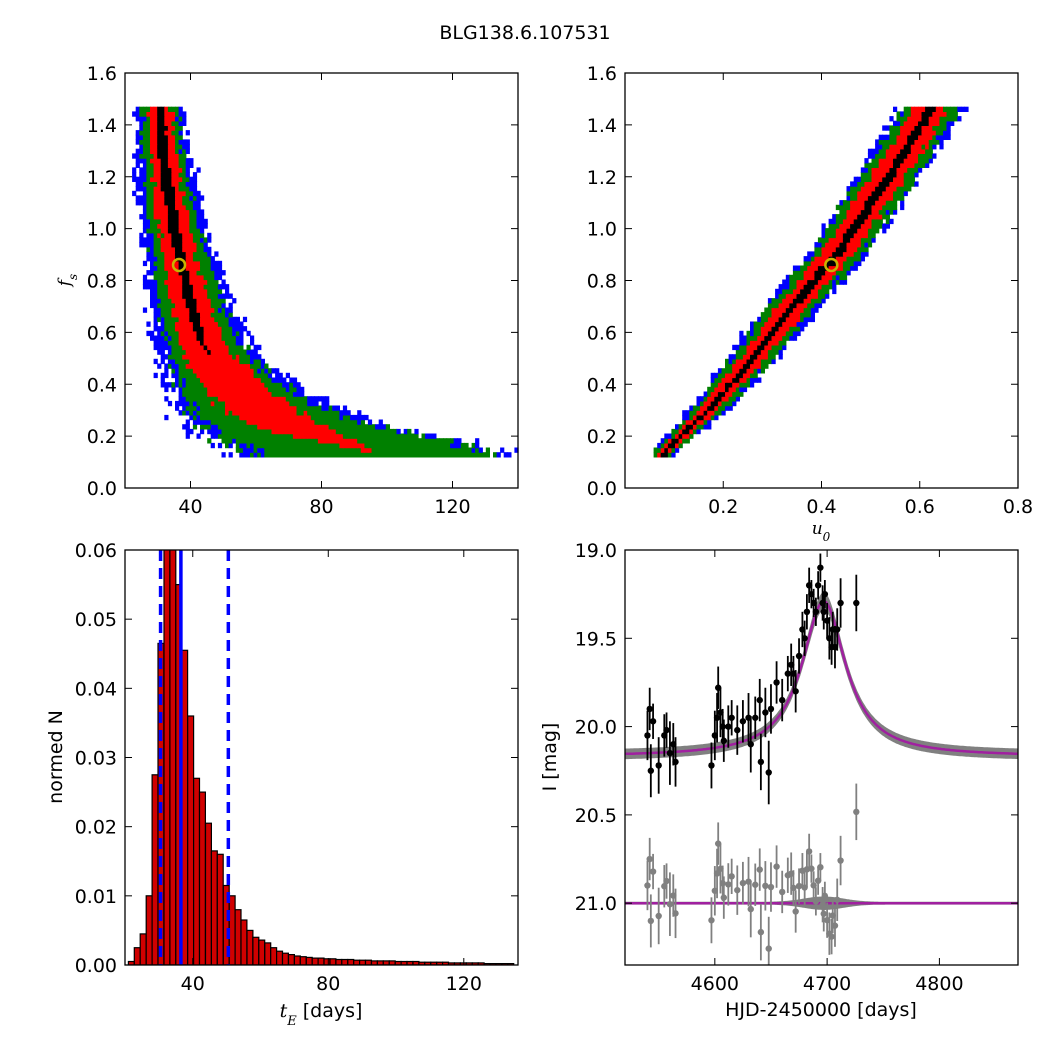 The height and width of the screenshot is (1050, 1050). I want to click on tE-fs-y-ticklabel: 0.6, so click(102, 333).